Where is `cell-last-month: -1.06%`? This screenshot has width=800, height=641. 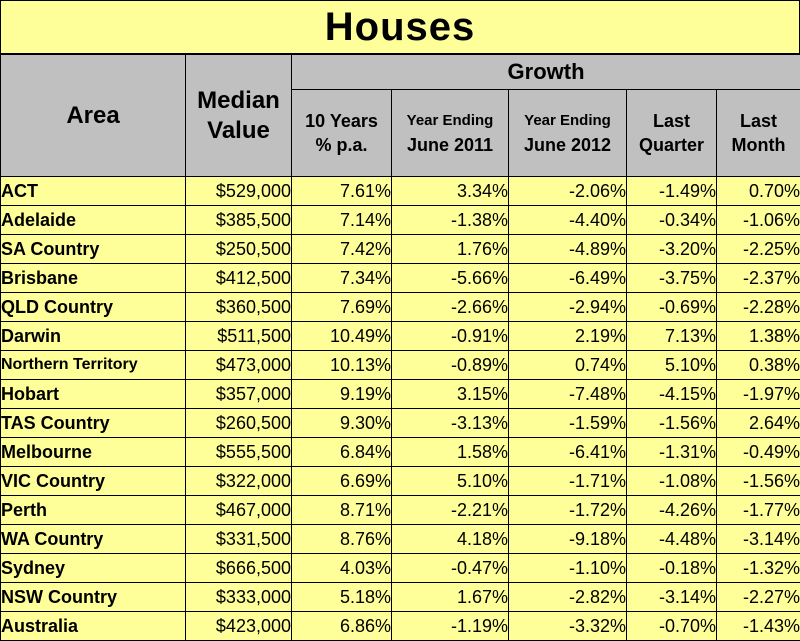
cell-last-month: -1.06% is located at coordinates (757, 220).